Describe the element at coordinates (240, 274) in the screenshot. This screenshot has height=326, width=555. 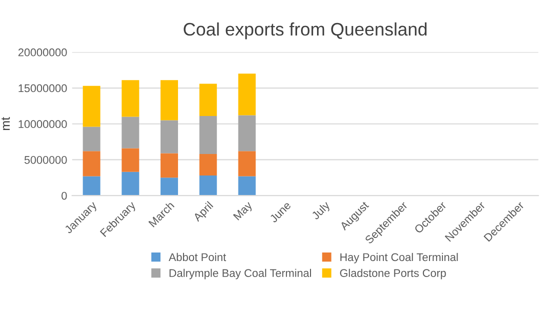
I see `legend-label: Dalrymple Bay Coal Terminal` at that location.